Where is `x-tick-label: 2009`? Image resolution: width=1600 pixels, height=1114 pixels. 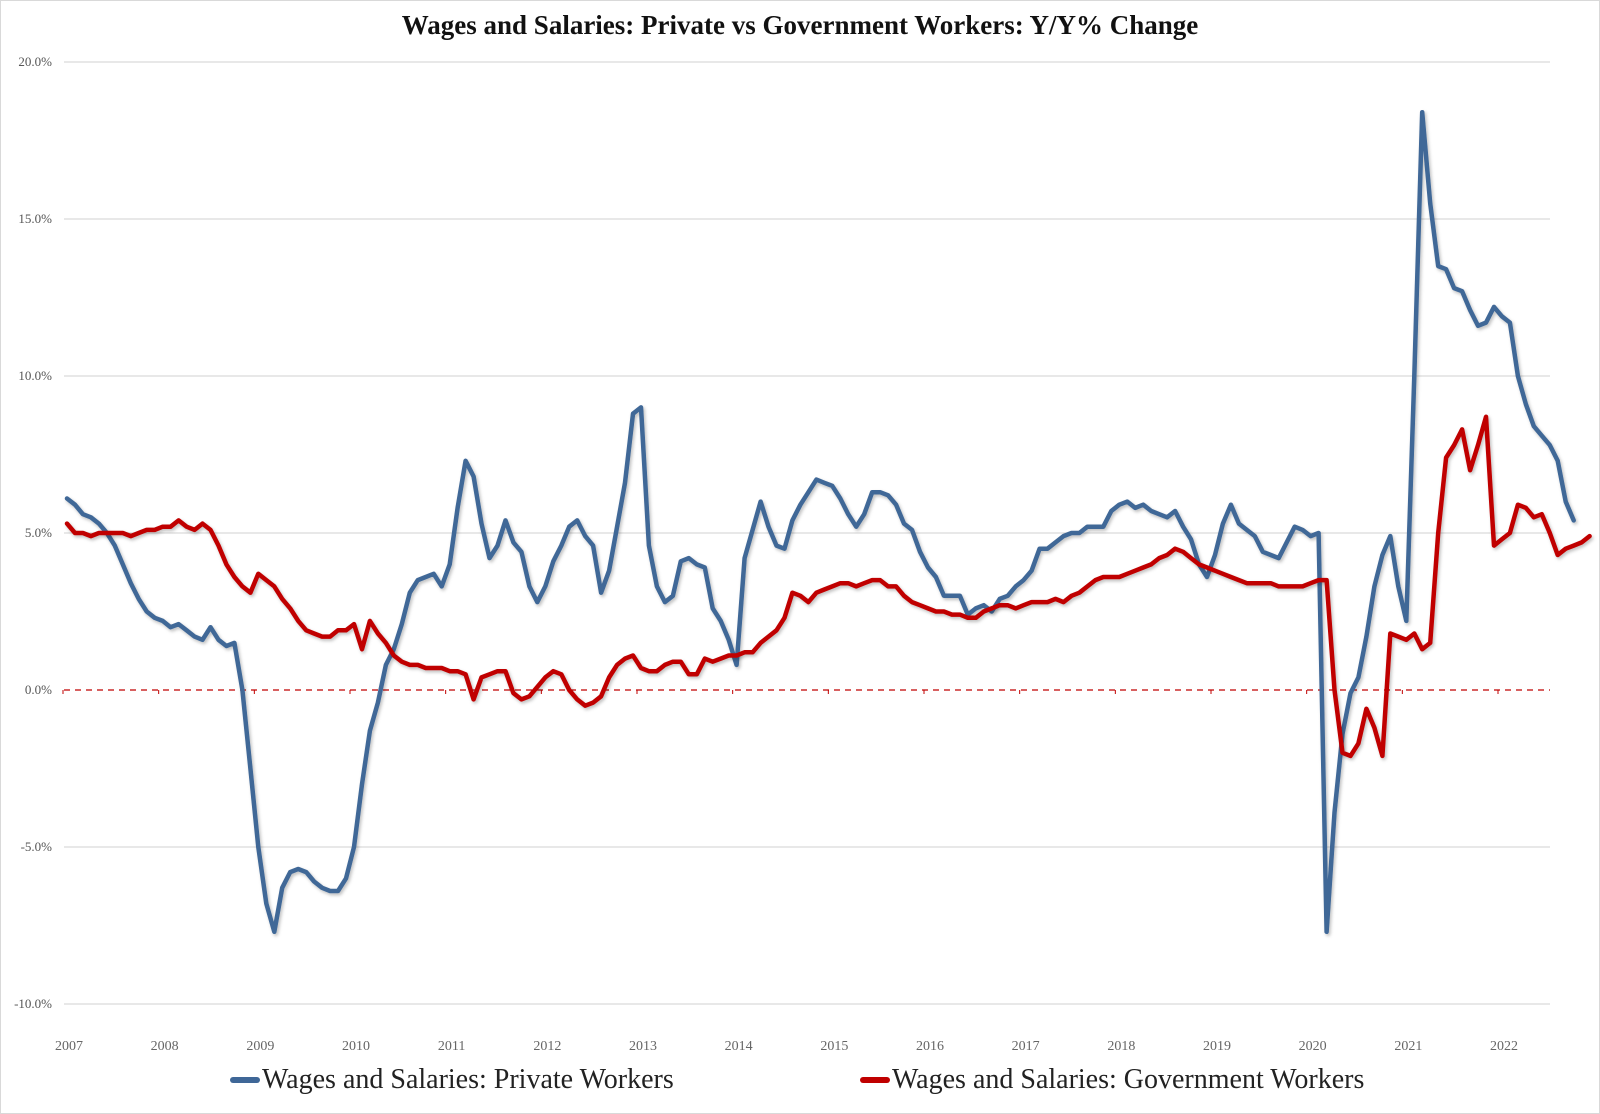
x-tick-label: 2009 is located at coordinates (260, 1046).